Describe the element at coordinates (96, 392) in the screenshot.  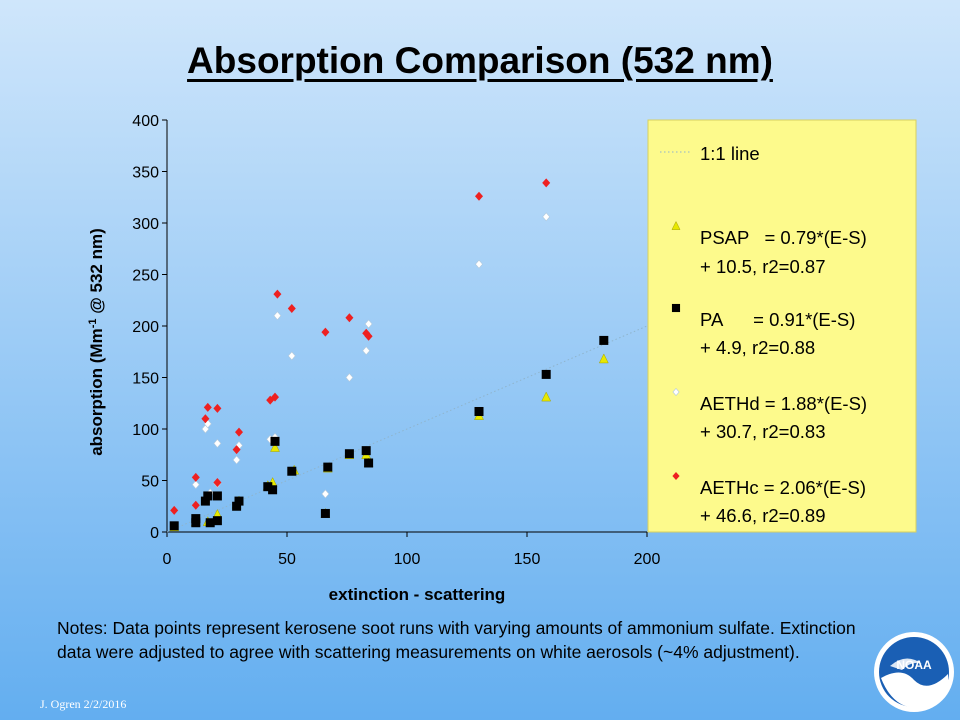
I see `y-axis-label-main: absorption (Mm` at that location.